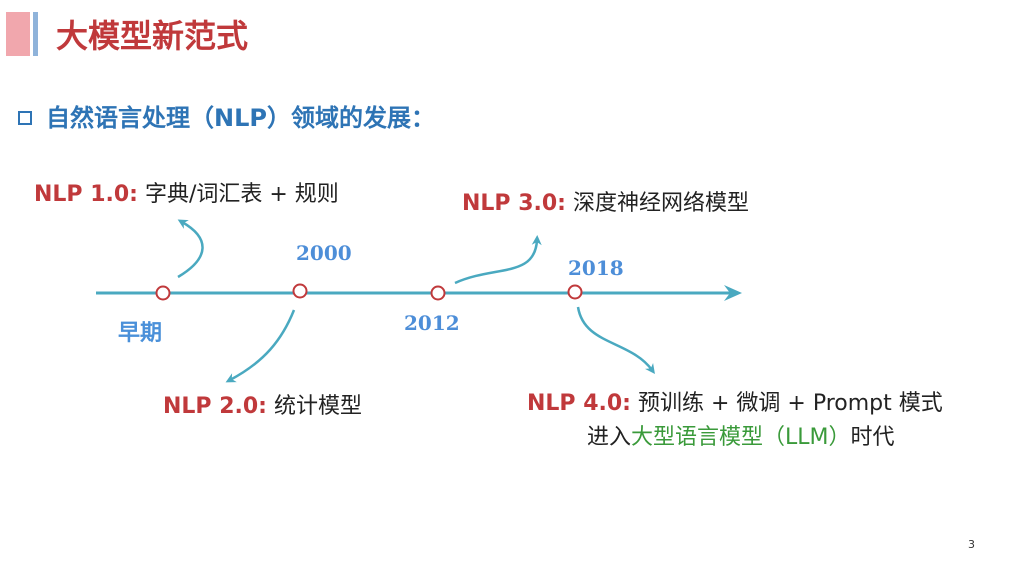 Image resolution: width=1024 pixels, height=576 pixels. Describe the element at coordinates (215, 406) in the screenshot. I see `stage-nlp2-prefix: NLP 2.0:` at that location.